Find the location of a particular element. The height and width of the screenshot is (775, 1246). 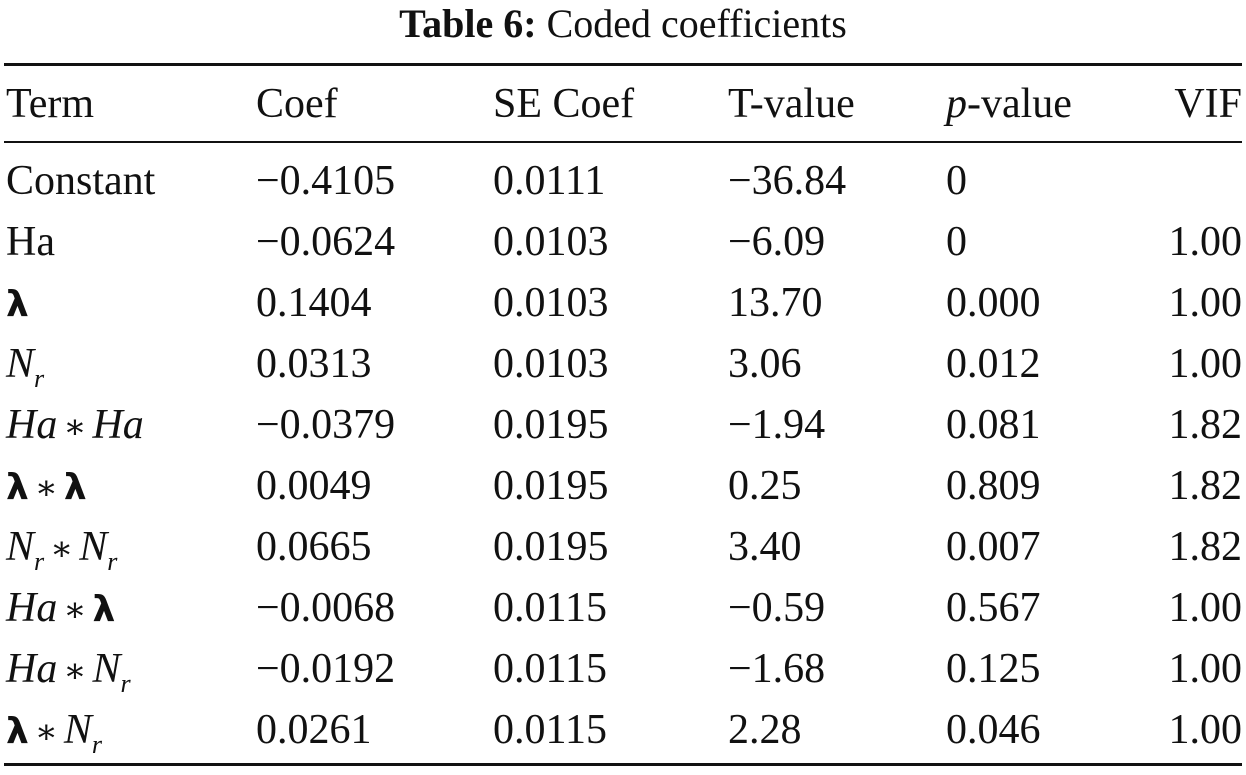

t-value-cell: 2.28 is located at coordinates (765, 730).